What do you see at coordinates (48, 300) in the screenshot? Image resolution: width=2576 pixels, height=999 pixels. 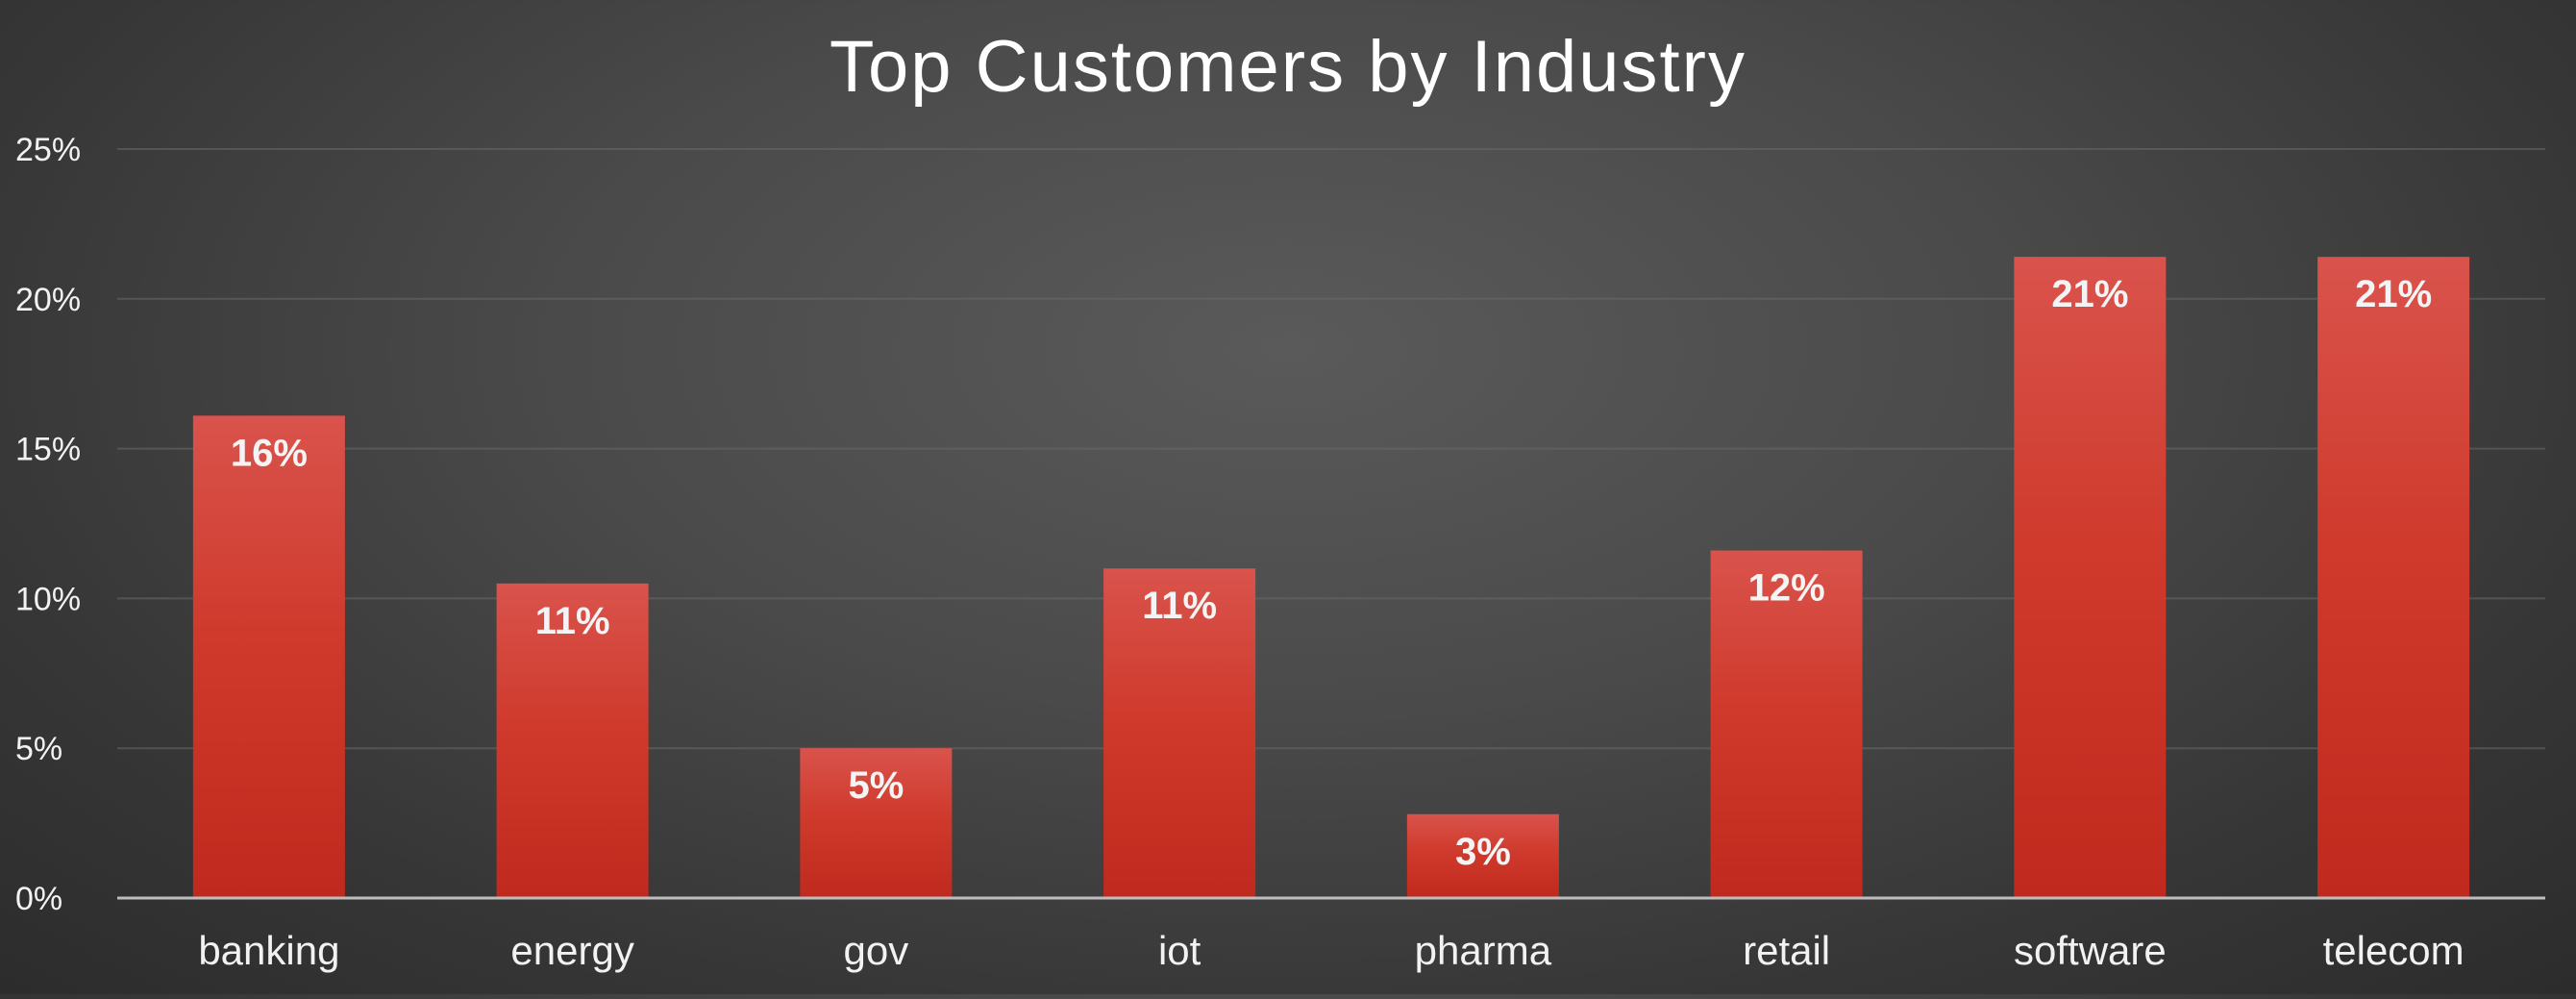 I see `y-tick-label: 20%` at bounding box center [48, 300].